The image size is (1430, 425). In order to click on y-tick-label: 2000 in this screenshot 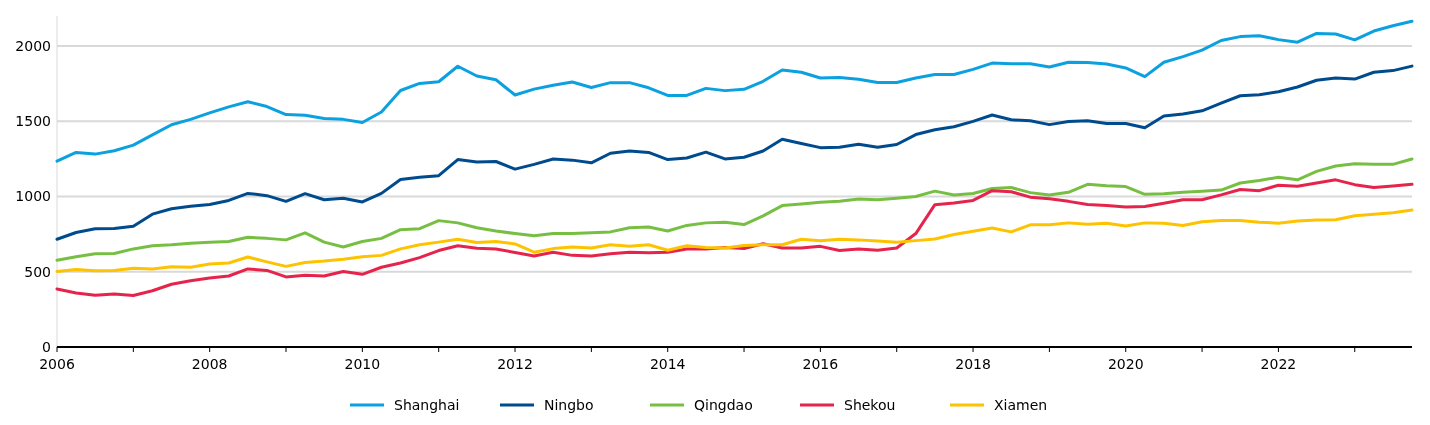, I will do `click(33, 45)`.